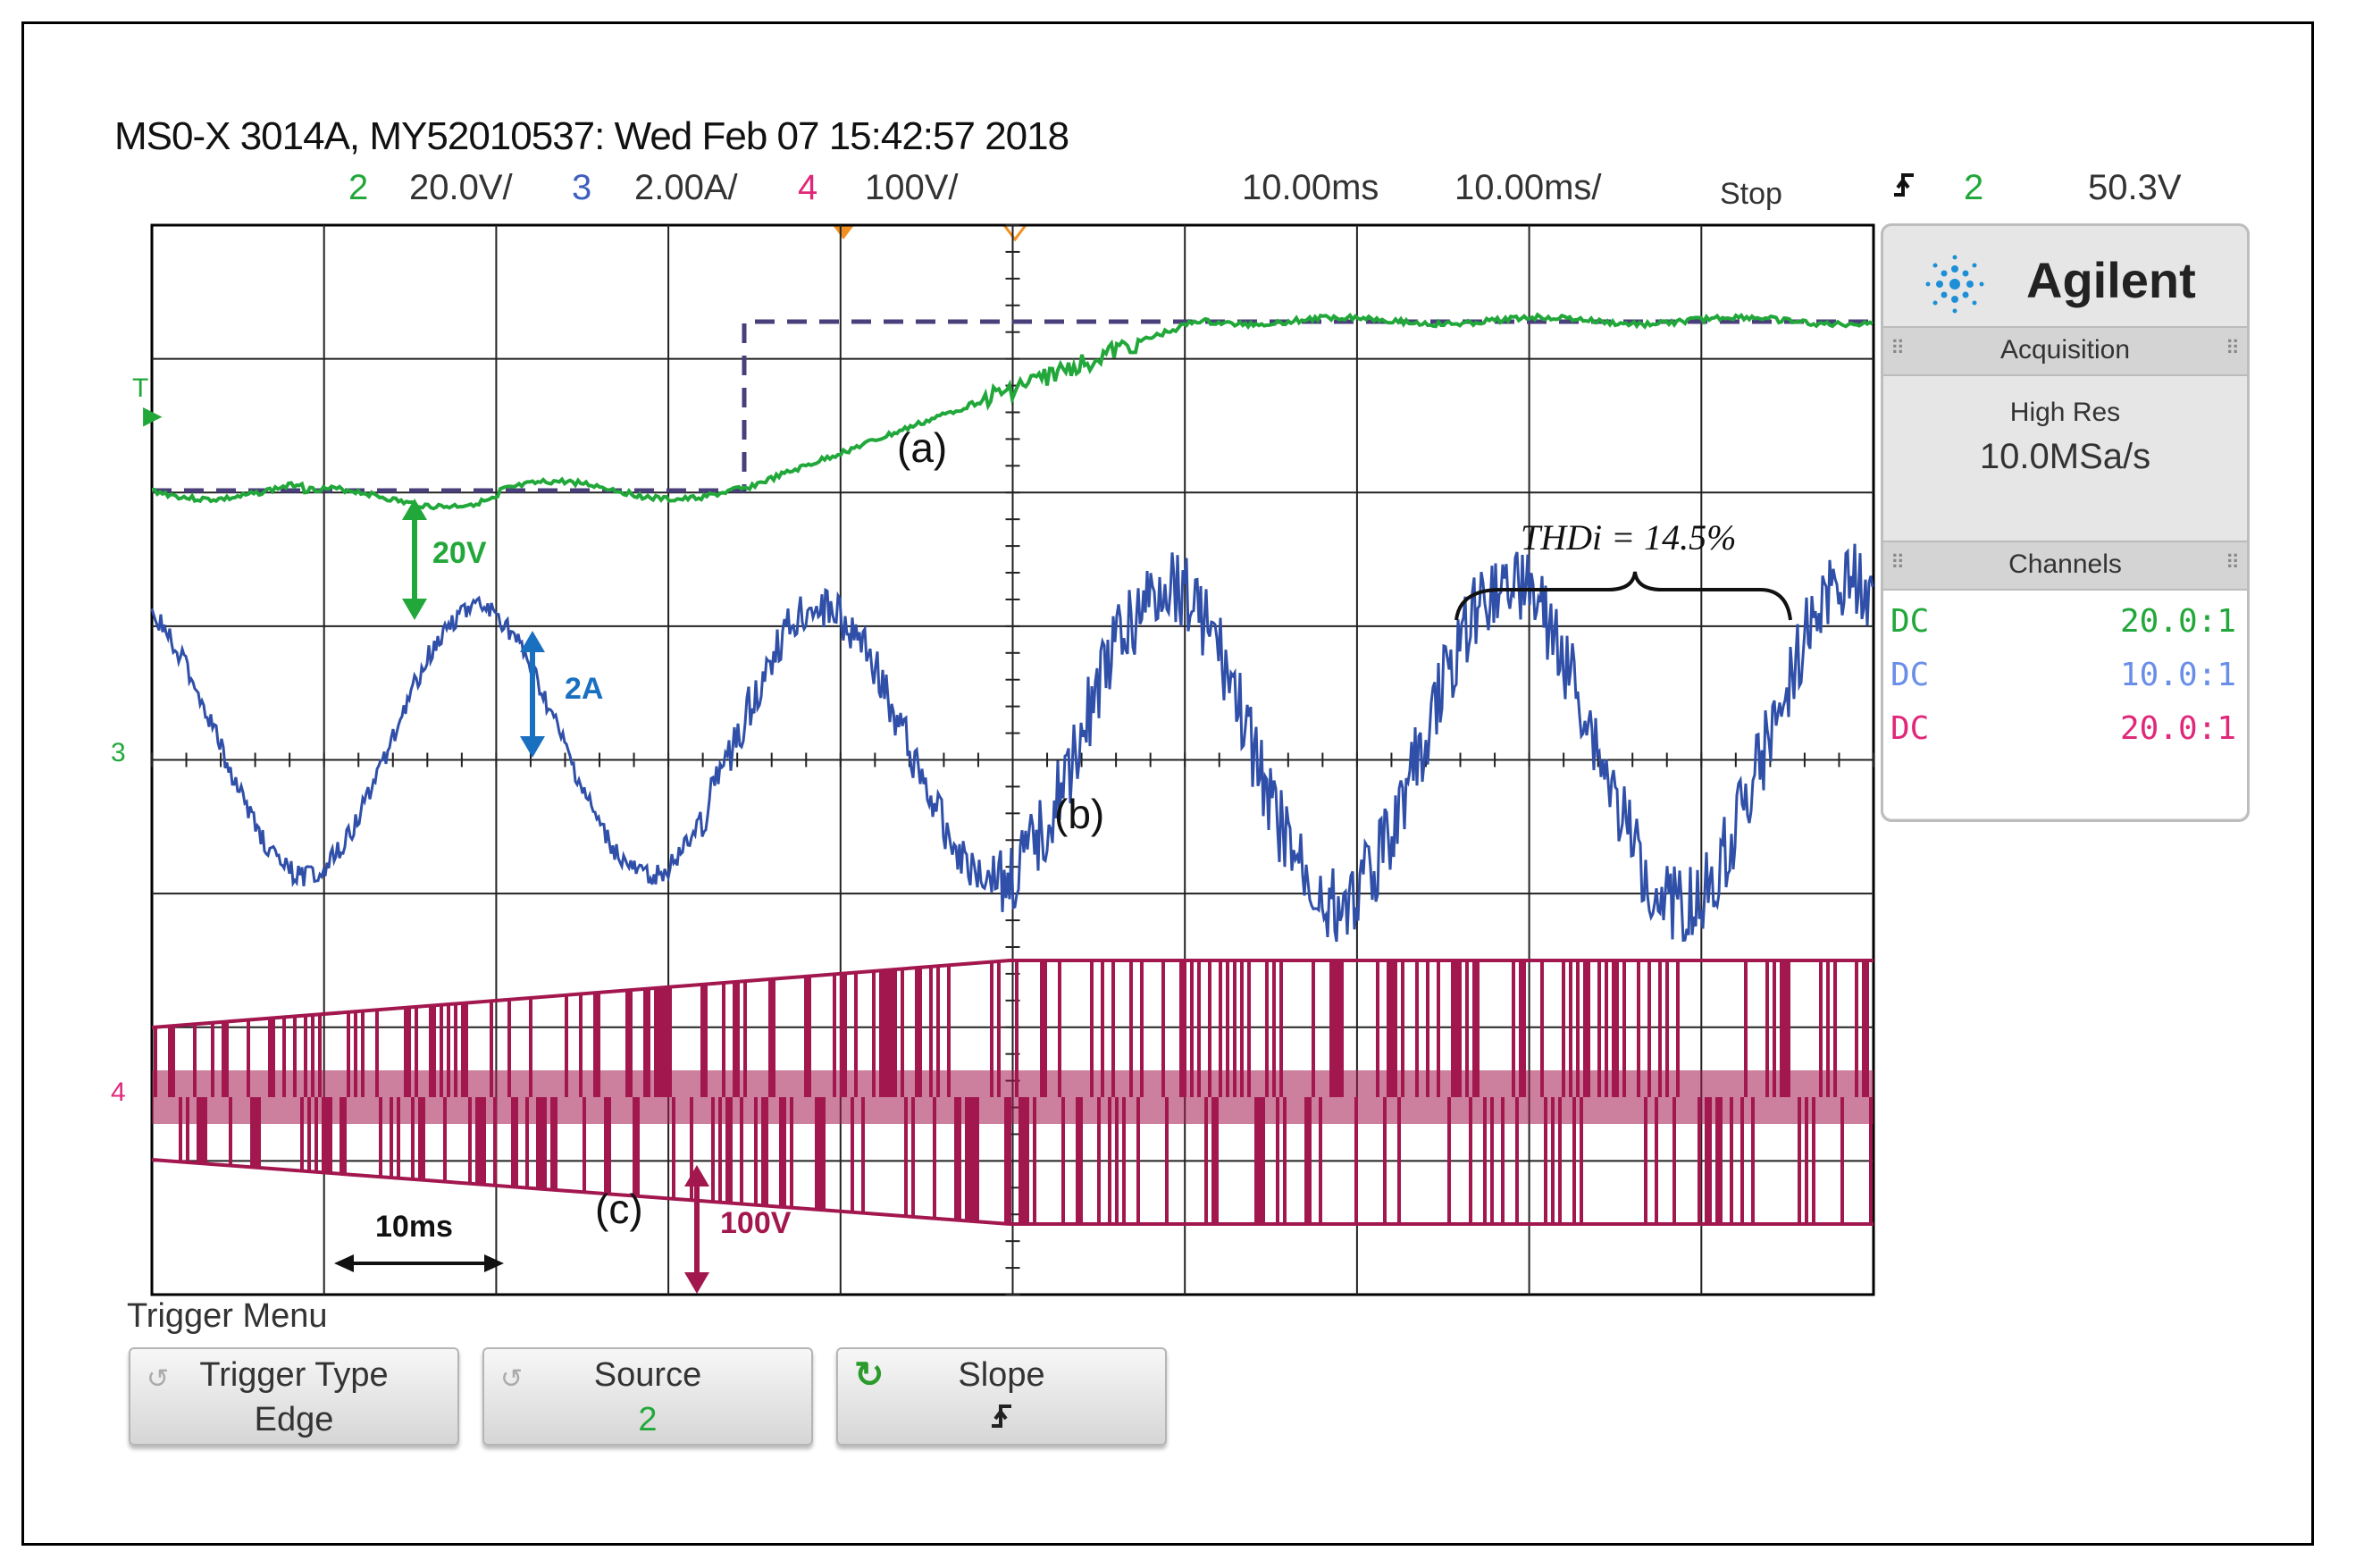 The width and height of the screenshot is (2364, 1568). I want to click on ch2-waveform, so click(1013, 411).